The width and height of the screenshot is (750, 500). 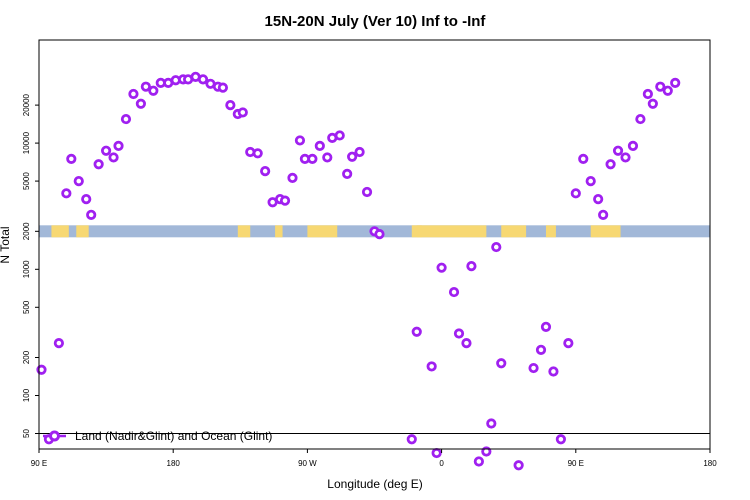 I want to click on x-tick-label: 90 W, so click(x=307, y=463).